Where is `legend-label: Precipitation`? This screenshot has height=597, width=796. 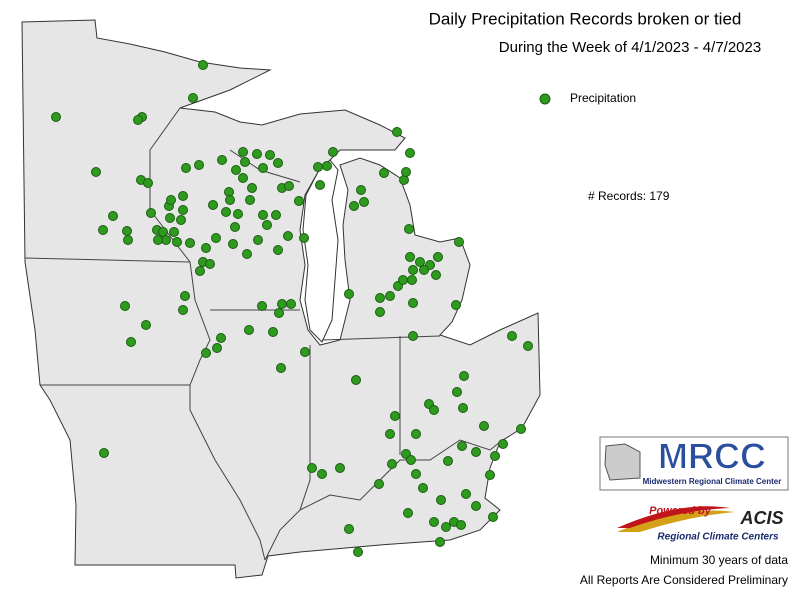
legend-label: Precipitation is located at coordinates (603, 98).